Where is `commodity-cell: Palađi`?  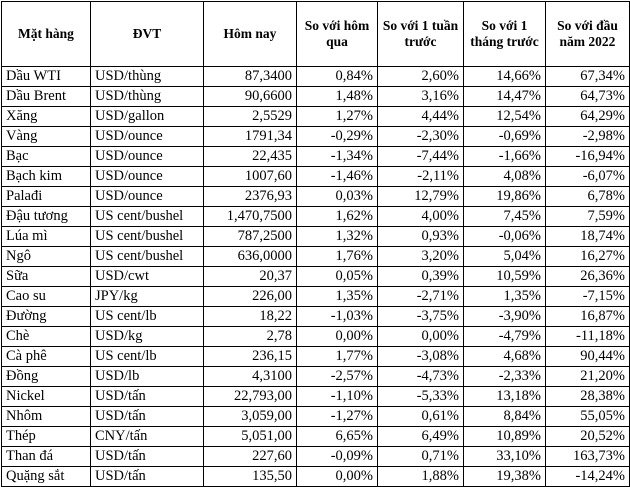 commodity-cell: Palađi is located at coordinates (46, 196).